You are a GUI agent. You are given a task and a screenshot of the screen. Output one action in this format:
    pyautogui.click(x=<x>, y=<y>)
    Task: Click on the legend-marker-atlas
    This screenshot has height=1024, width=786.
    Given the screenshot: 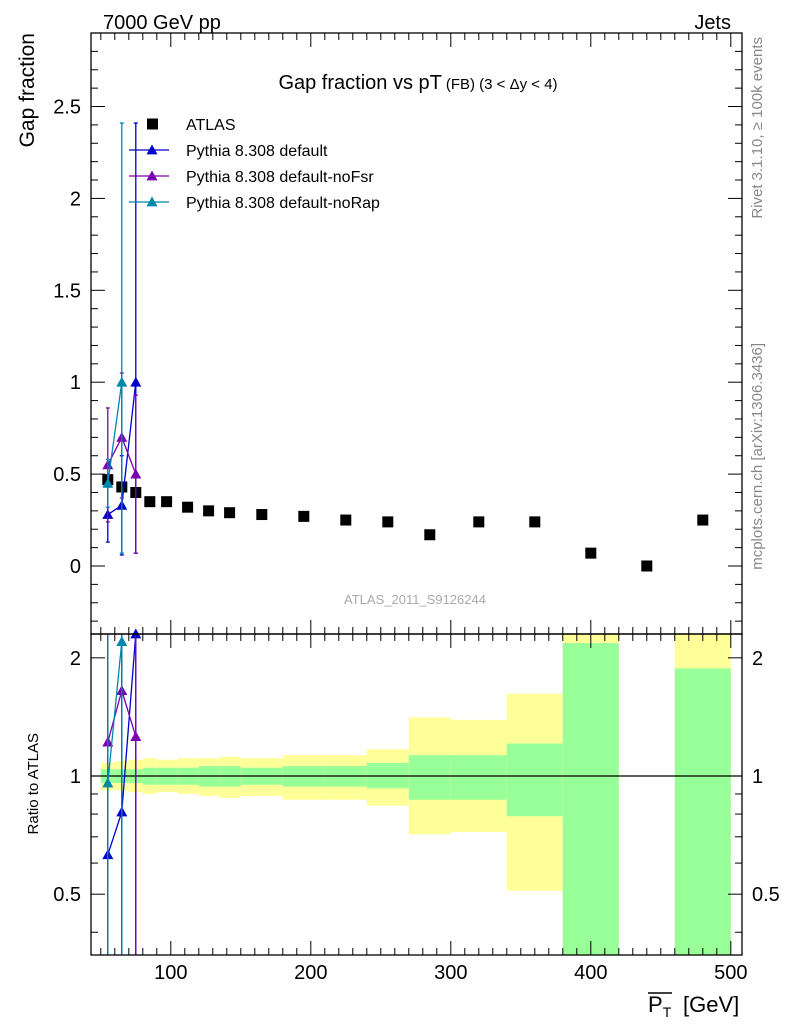 What is the action you would take?
    pyautogui.click(x=152, y=124)
    